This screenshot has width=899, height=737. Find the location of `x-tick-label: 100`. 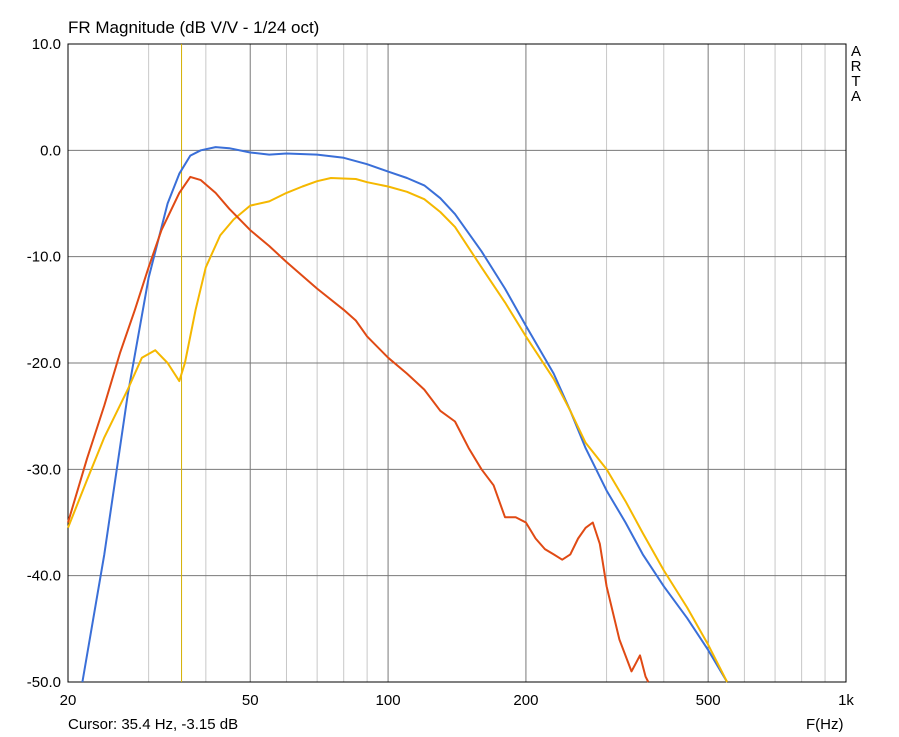

x-tick-label: 100 is located at coordinates (388, 700).